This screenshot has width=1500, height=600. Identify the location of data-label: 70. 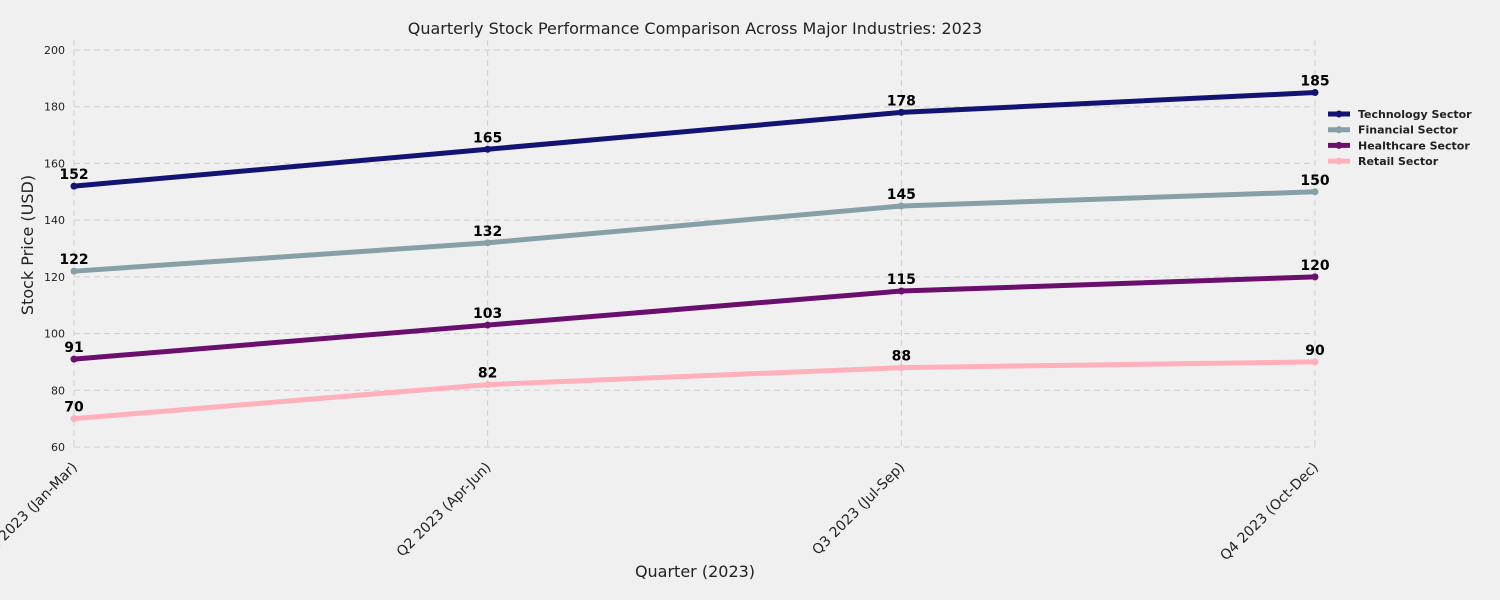
(74, 408).